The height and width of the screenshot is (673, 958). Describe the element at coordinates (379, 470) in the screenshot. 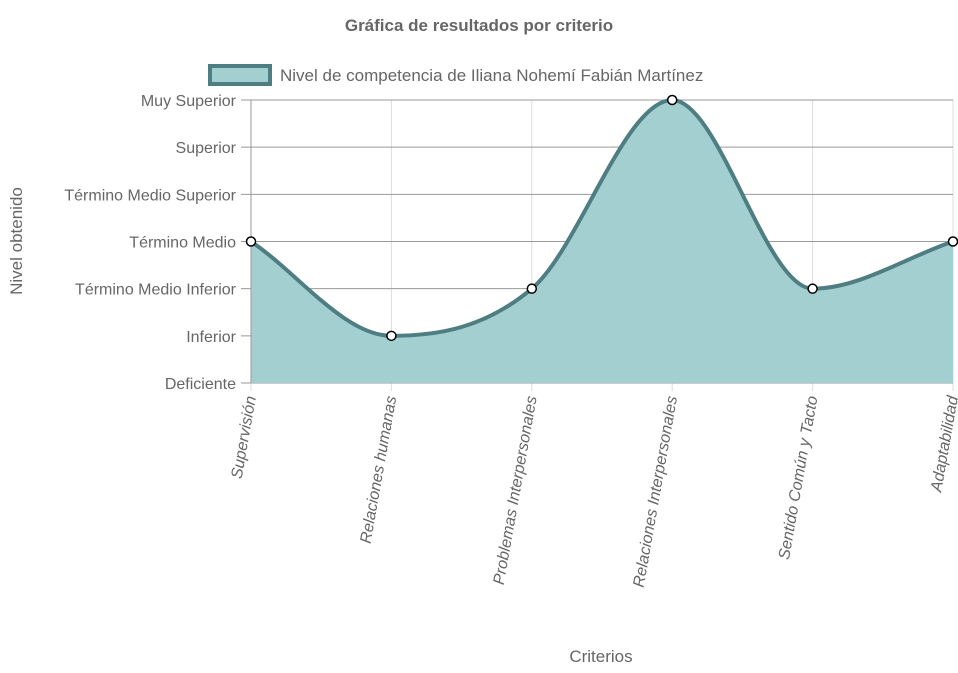

I see `x-tick-label: Relaciones humanas` at that location.